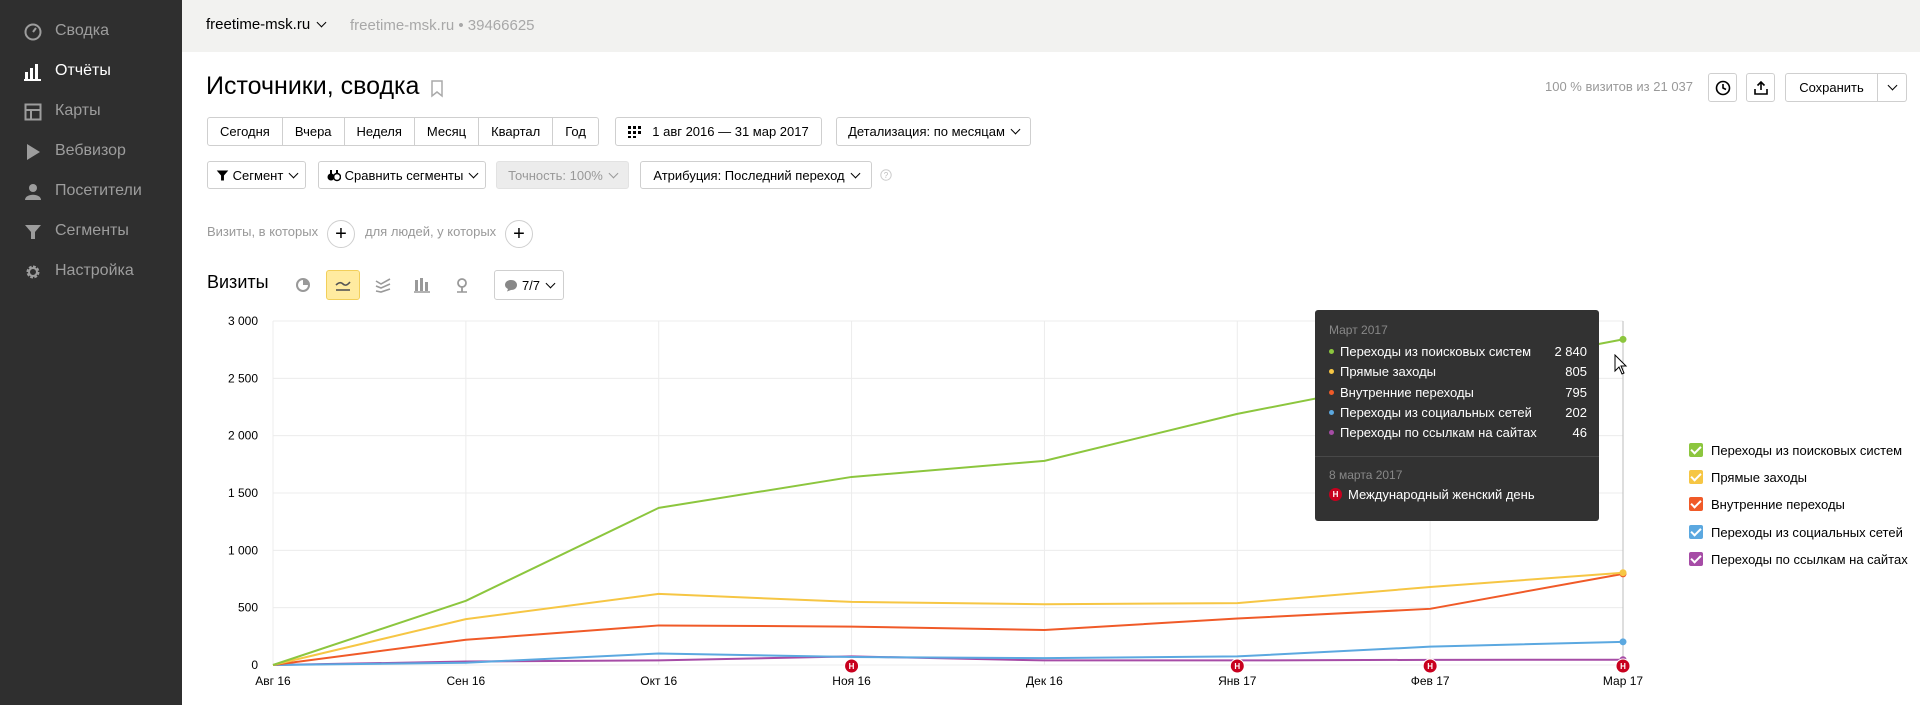 This screenshot has height=705, width=1920. I want to click on tooltip-row-value: 795, so click(1576, 392).